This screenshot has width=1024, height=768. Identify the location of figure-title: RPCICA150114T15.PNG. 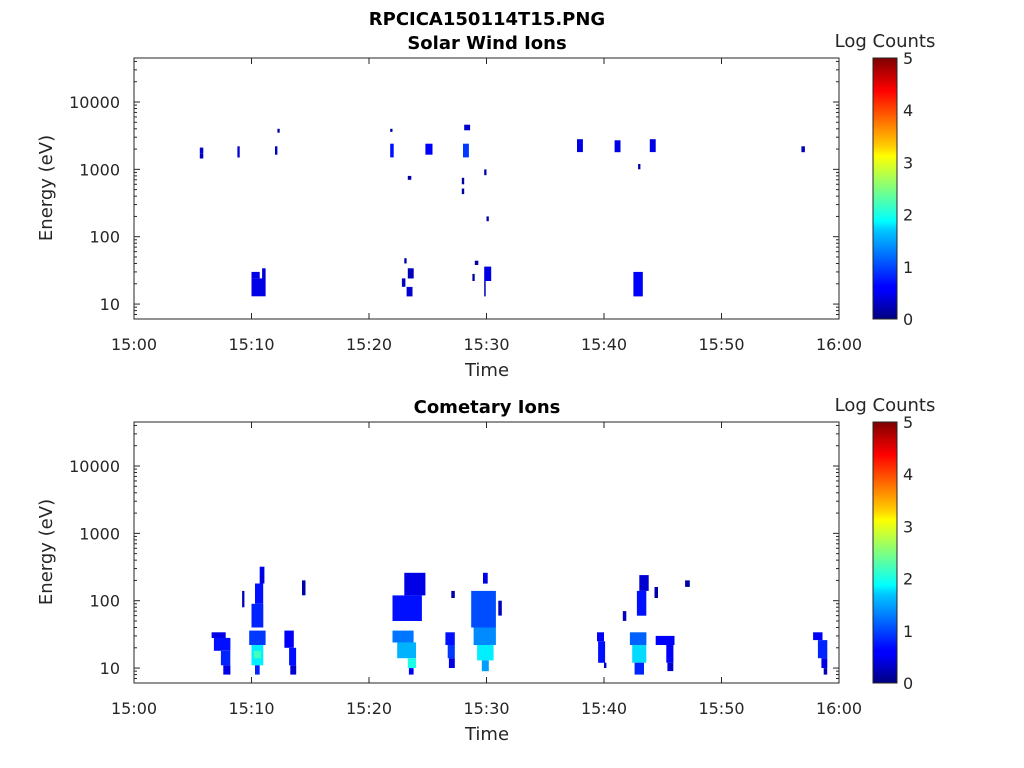
(487, 19).